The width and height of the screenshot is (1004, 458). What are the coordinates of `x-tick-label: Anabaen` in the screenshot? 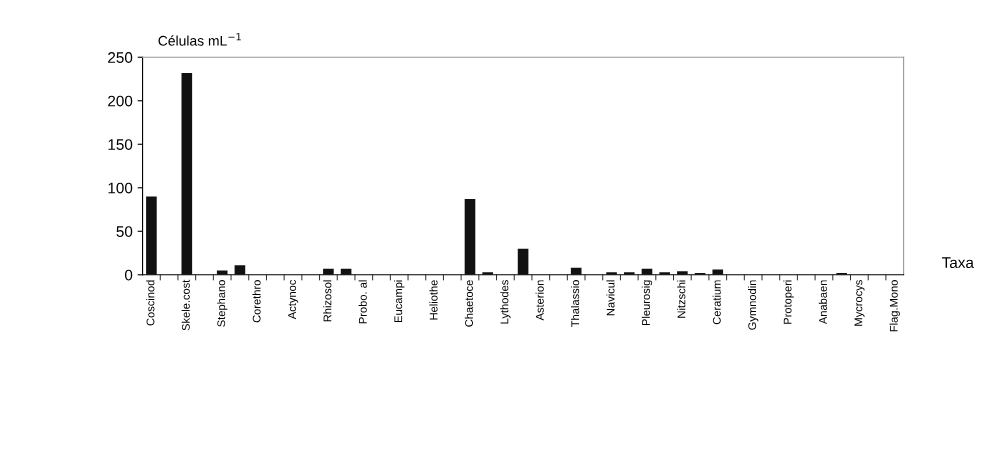 It's located at (822, 302).